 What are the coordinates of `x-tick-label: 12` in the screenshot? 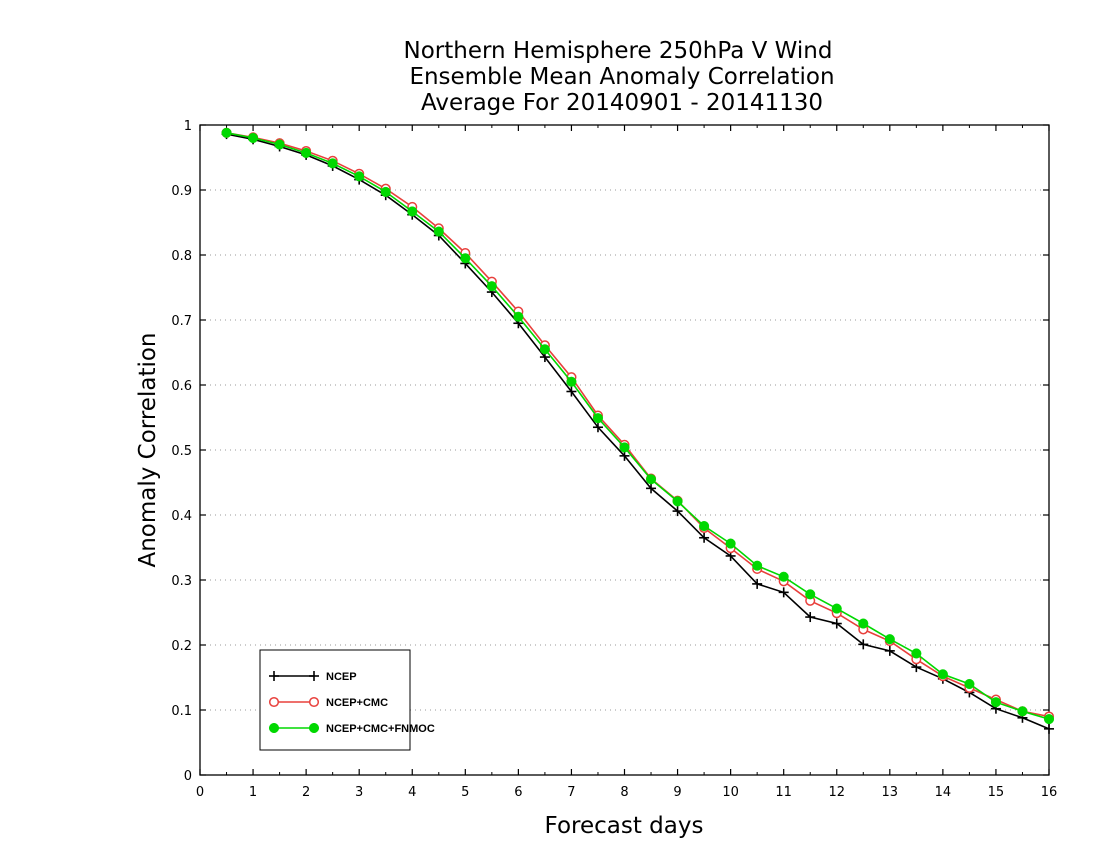 It's located at (836, 792).